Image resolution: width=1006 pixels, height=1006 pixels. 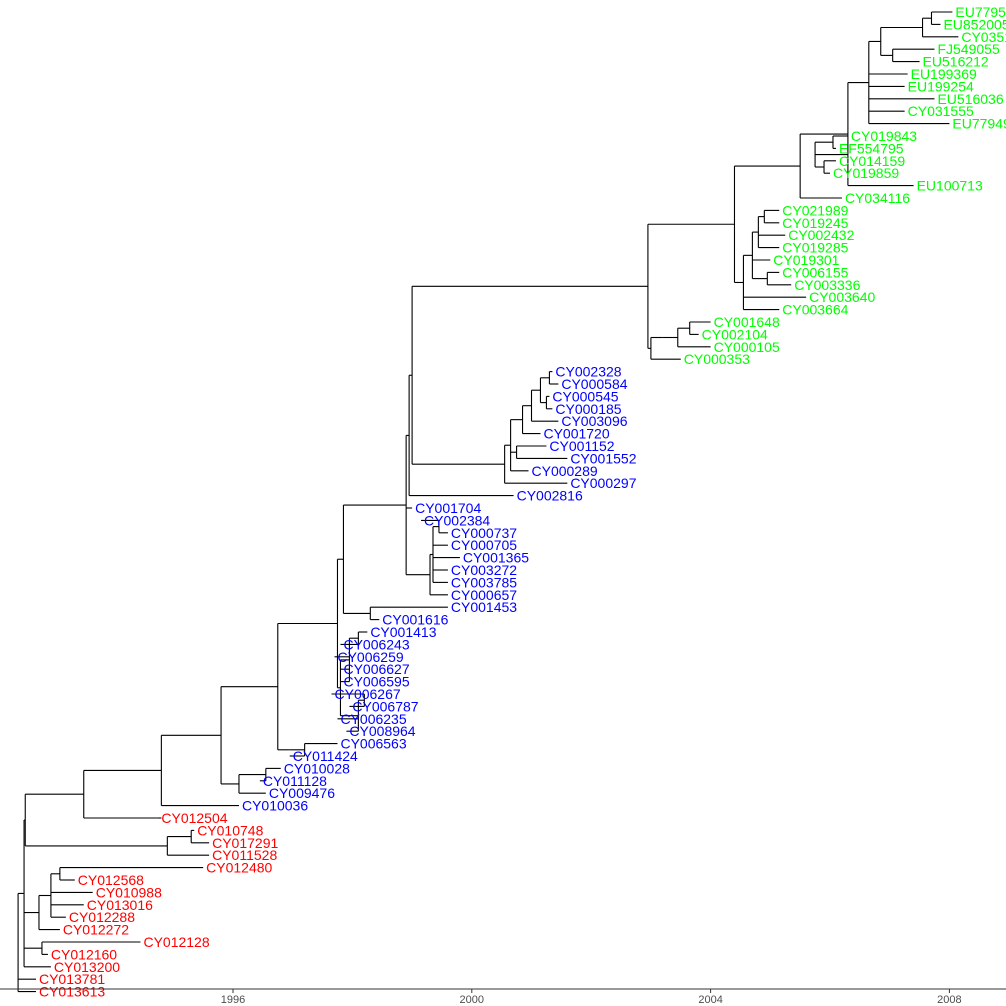 I want to click on tip-label: CY001648, so click(x=747, y=322).